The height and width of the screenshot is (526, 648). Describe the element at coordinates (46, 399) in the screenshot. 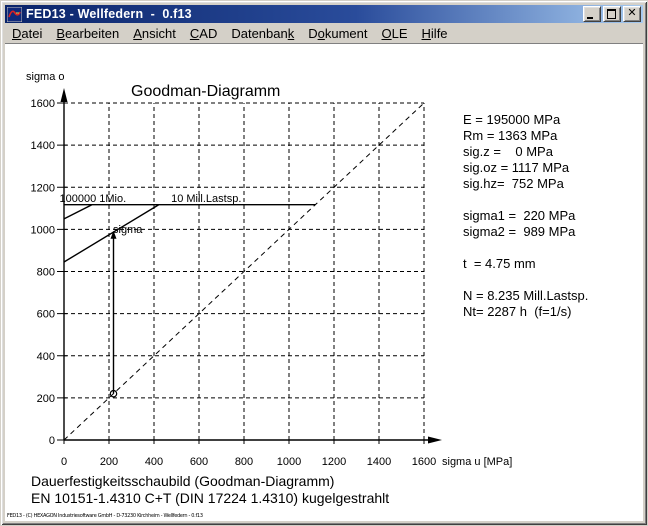

I see `y-tick-label: 200` at that location.